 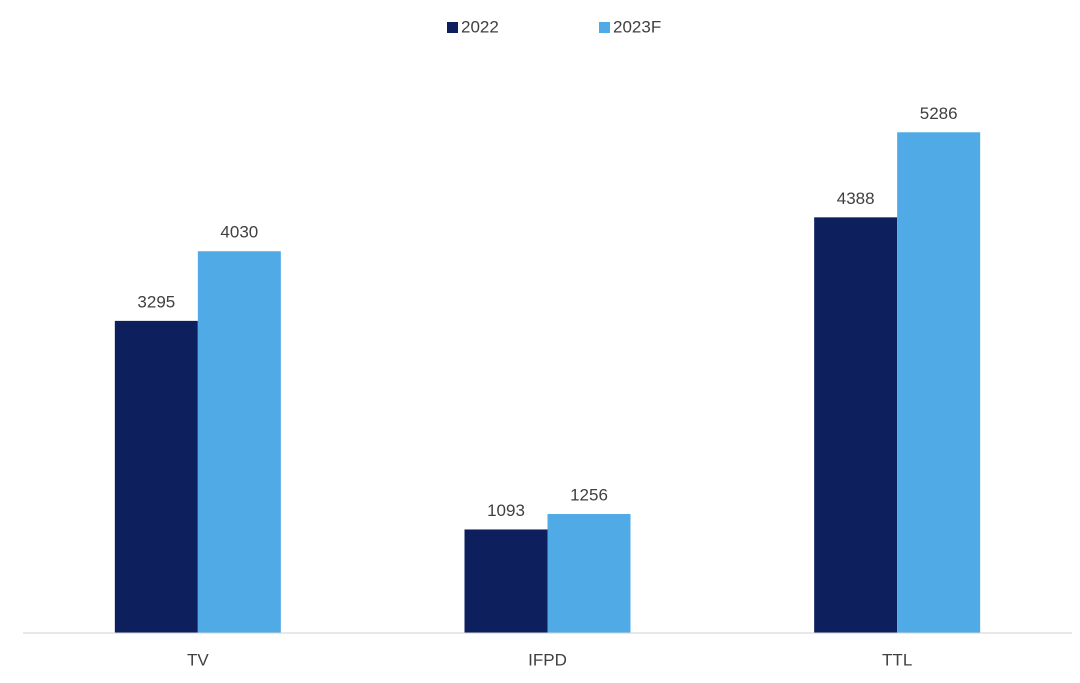 I want to click on data-label: 3295, so click(x=156, y=301).